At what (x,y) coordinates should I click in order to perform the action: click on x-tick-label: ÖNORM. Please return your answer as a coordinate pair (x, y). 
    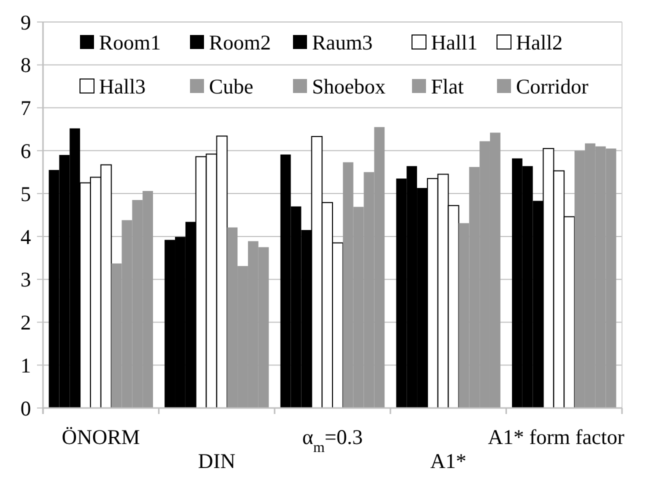
    Looking at the image, I should click on (101, 437).